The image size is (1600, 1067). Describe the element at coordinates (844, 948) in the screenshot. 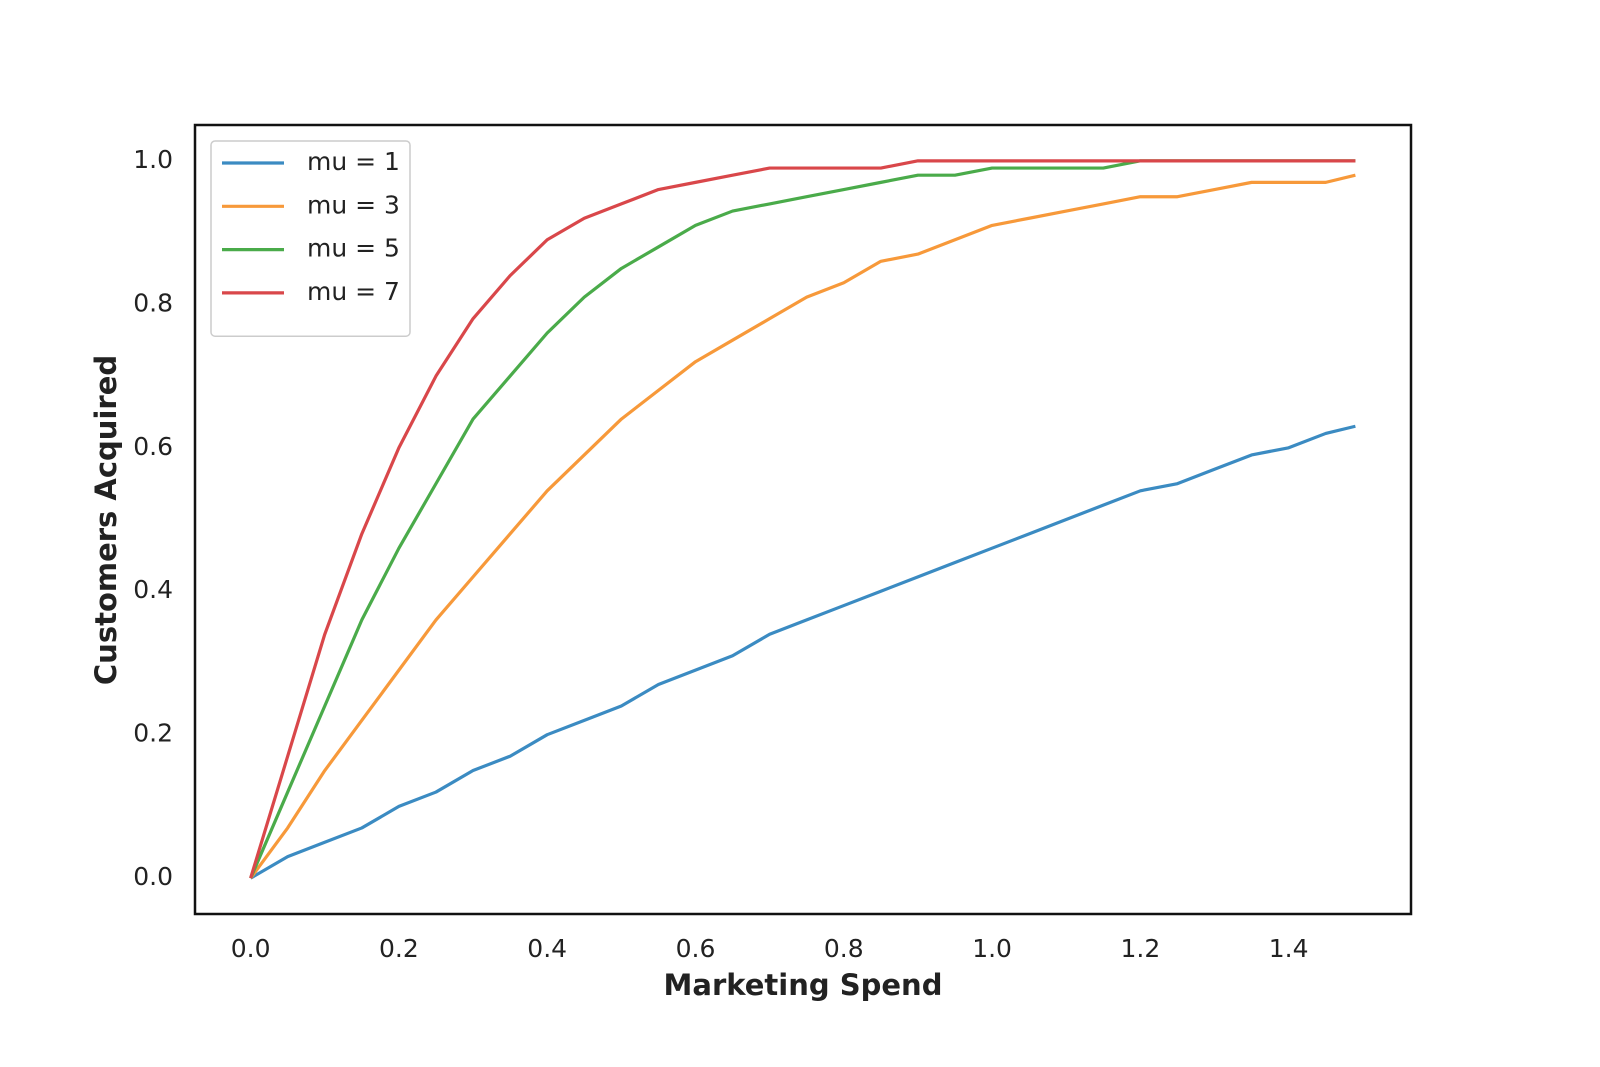

I see `x-tick-label: 0.8` at that location.